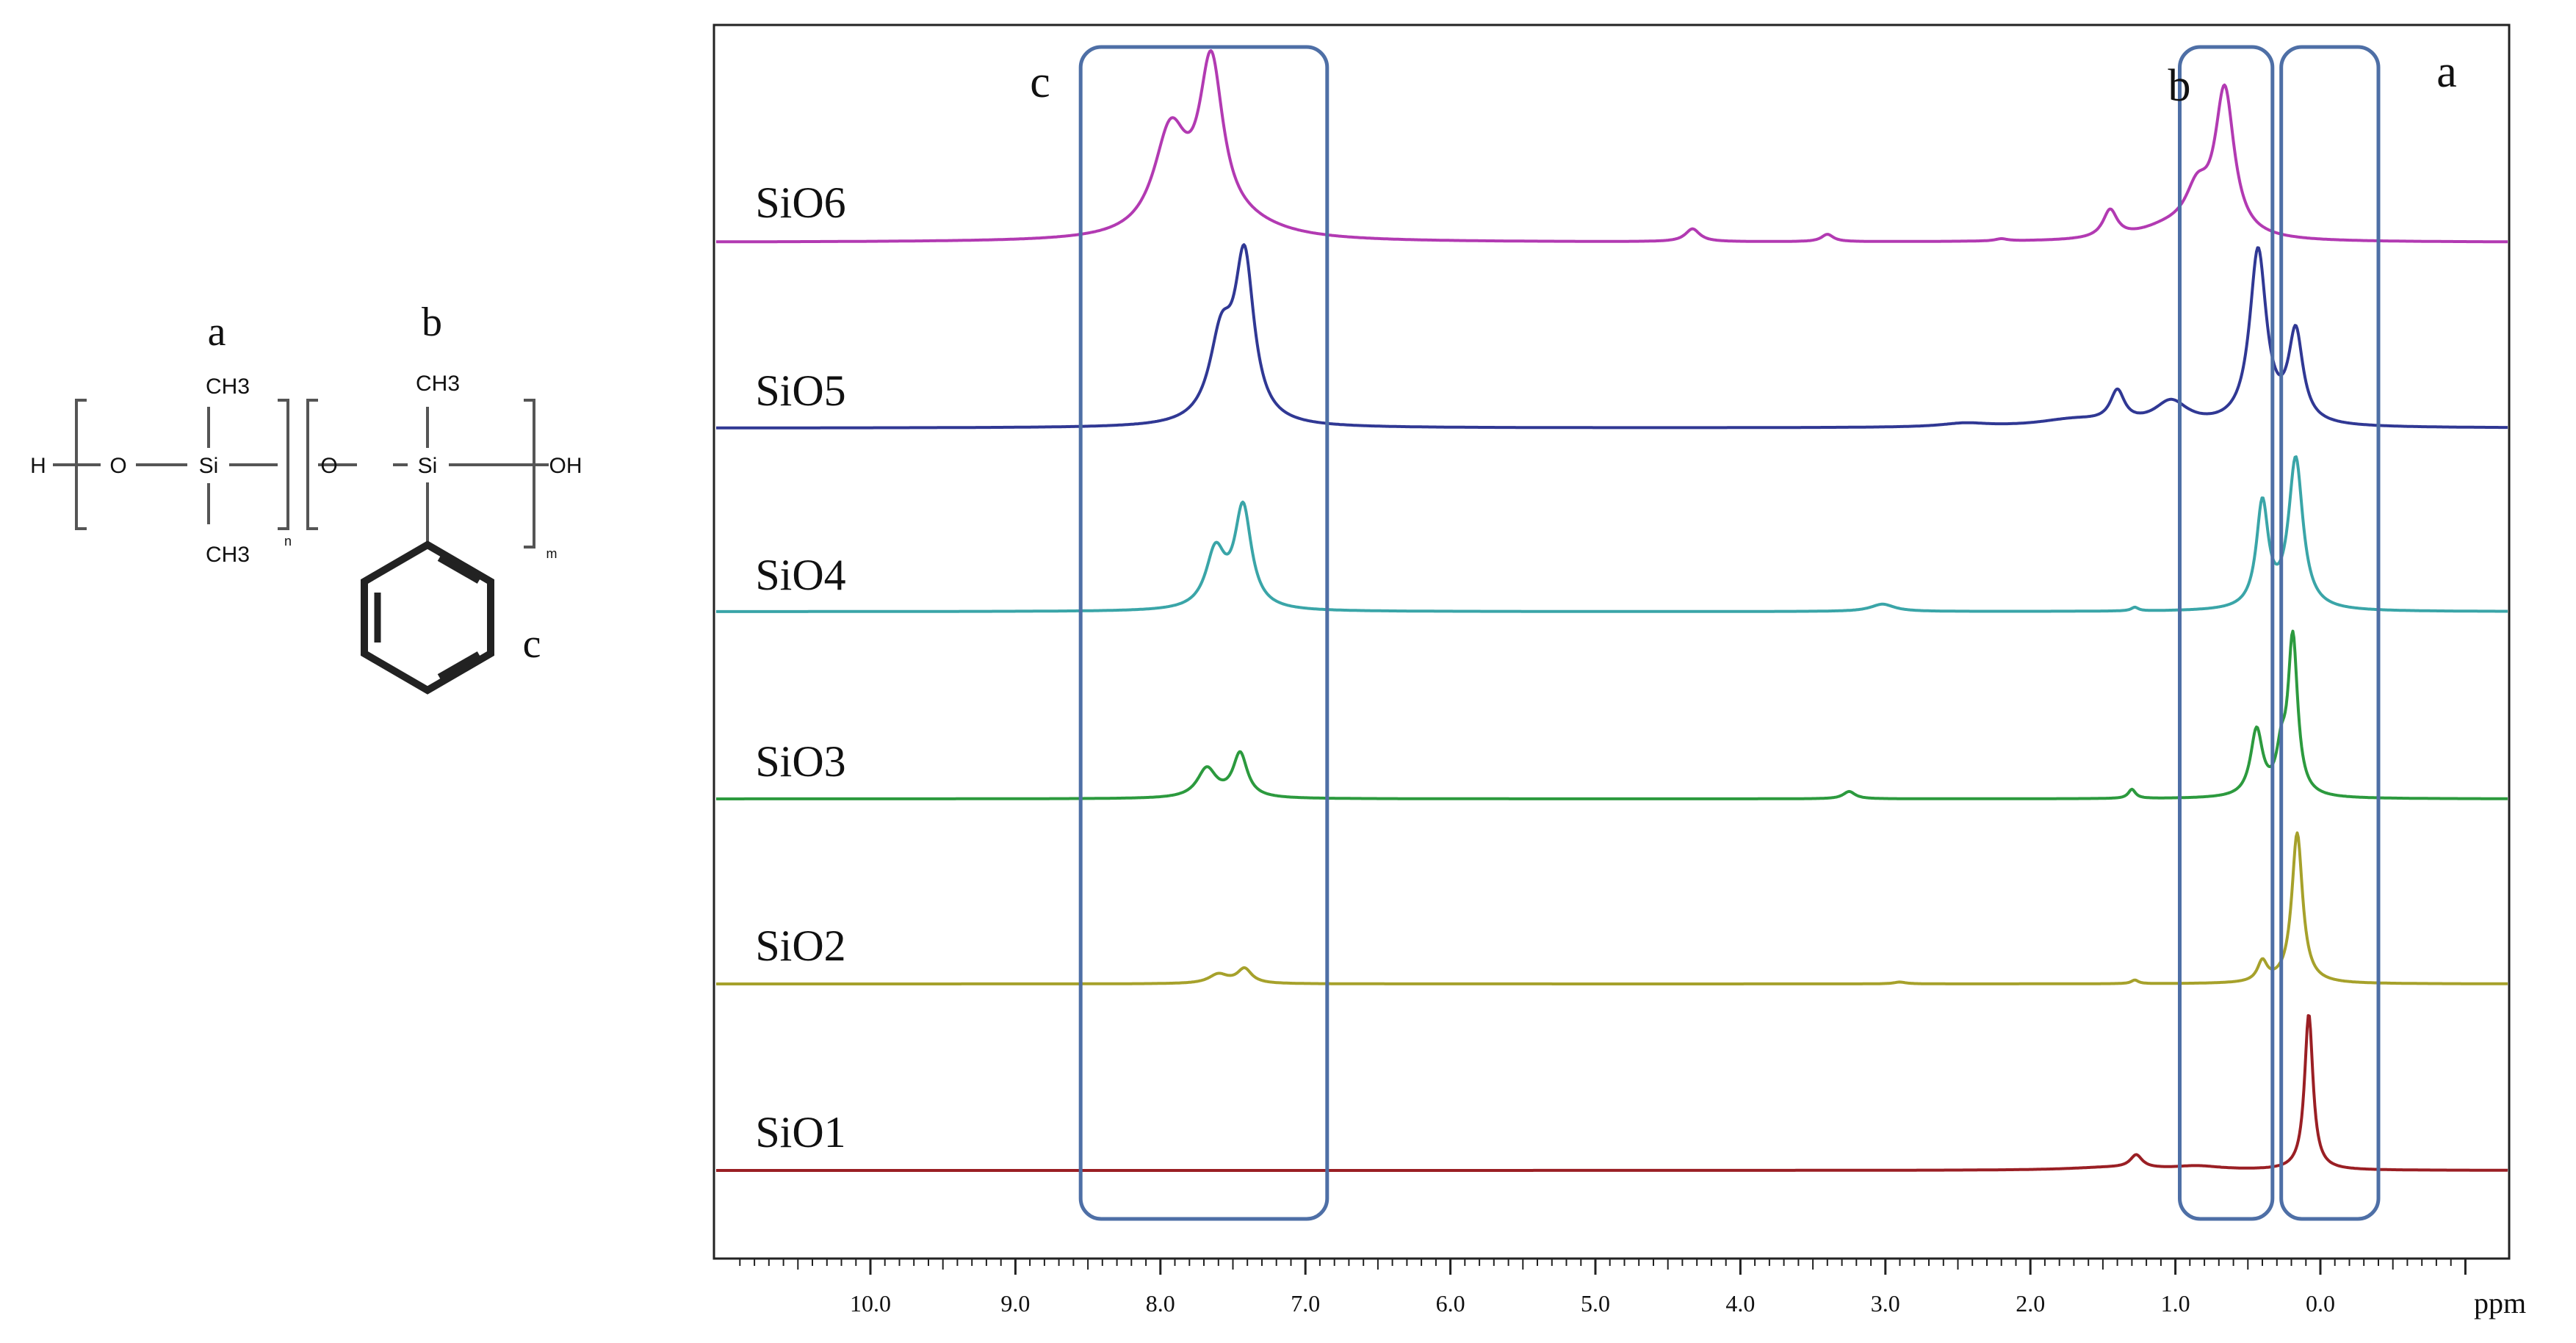 The width and height of the screenshot is (2576, 1343). I want to click on x-tick-label: 4.0, so click(1740, 1303).